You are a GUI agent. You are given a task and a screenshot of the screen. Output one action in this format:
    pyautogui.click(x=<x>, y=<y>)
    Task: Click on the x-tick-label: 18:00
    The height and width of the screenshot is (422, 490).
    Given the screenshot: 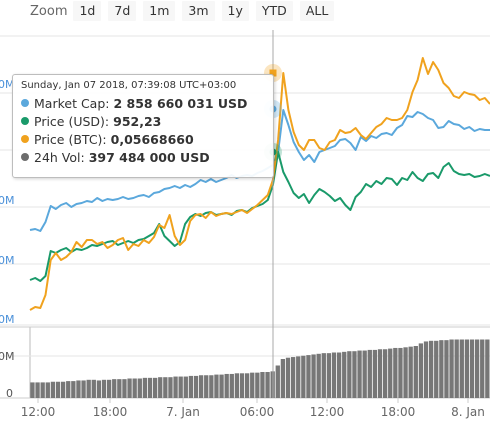 What is the action you would take?
    pyautogui.click(x=110, y=412)
    